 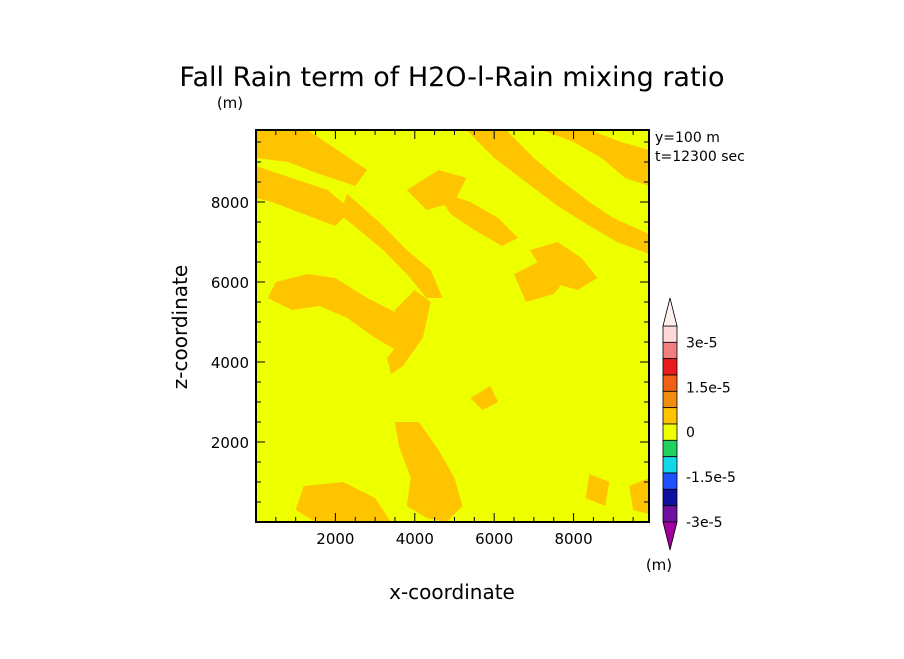 I want to click on x-tick-label: 6000, so click(x=494, y=539).